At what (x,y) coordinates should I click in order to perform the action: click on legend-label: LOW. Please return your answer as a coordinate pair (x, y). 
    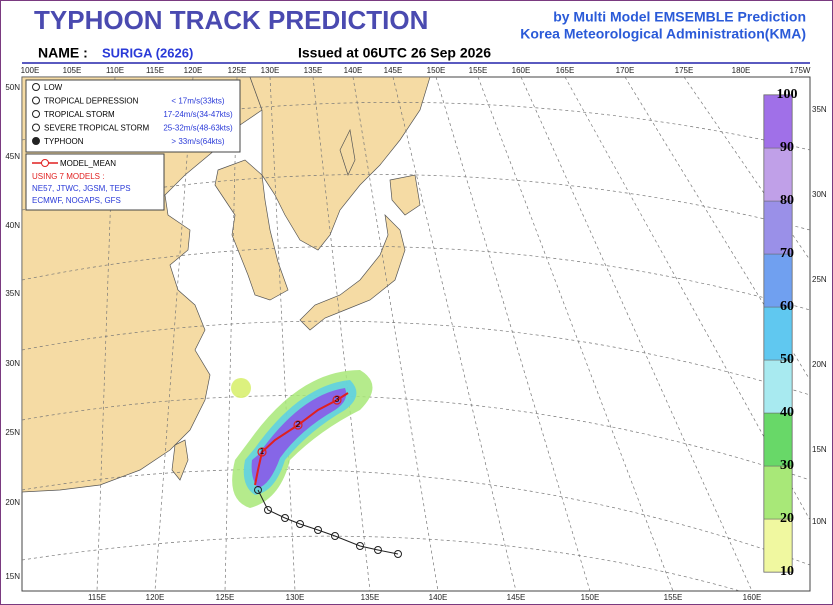
    Looking at the image, I should click on (53, 87).